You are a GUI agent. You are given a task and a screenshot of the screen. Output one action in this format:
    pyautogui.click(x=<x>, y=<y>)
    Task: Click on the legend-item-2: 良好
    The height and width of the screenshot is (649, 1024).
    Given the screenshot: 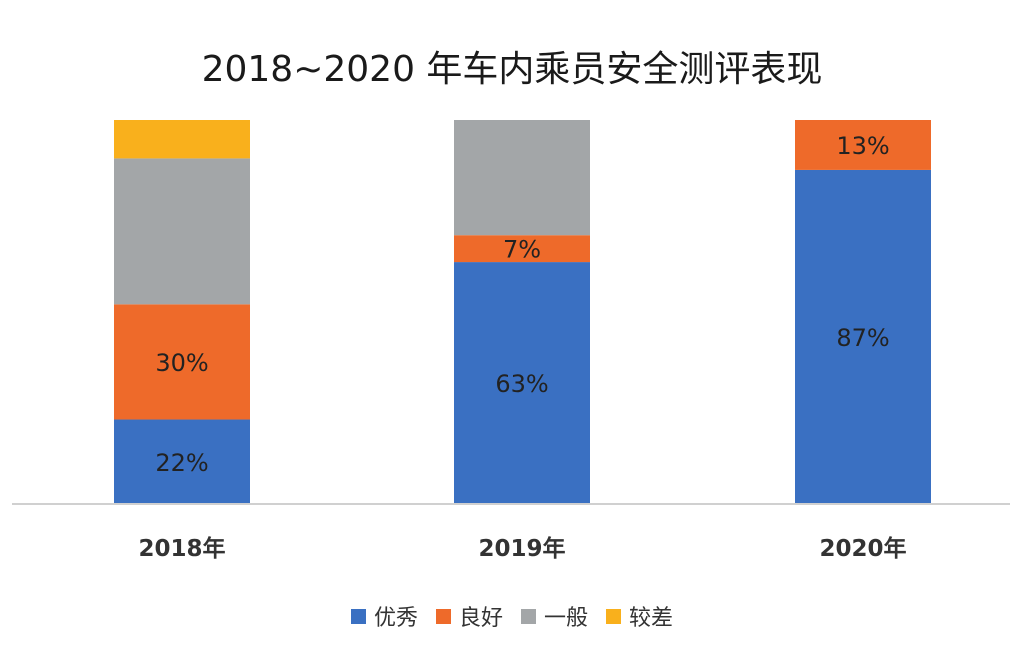 What is the action you would take?
    pyautogui.click(x=469, y=616)
    